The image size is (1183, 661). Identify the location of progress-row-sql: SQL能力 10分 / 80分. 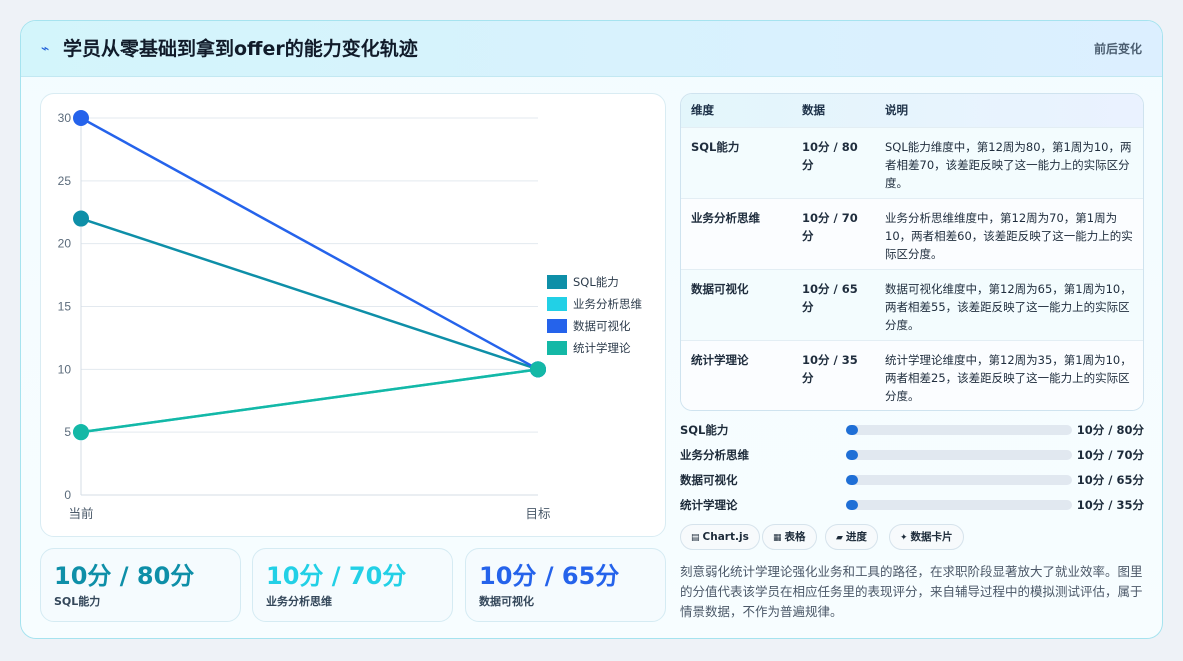
(912, 431).